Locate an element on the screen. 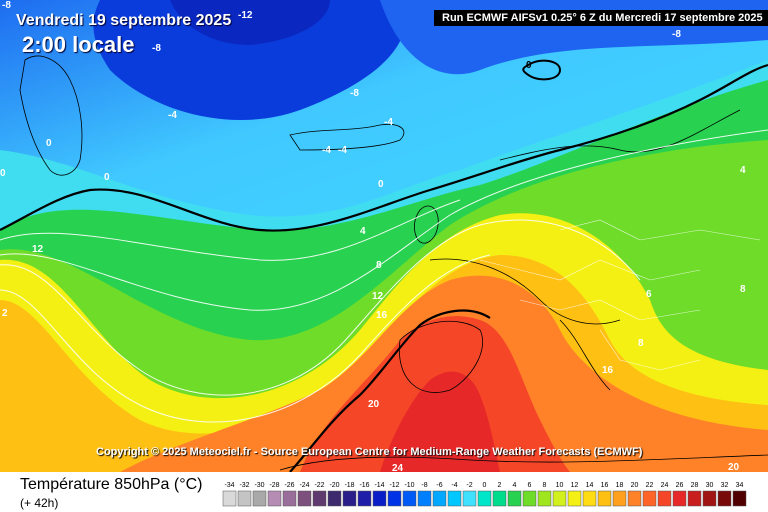 The width and height of the screenshot is (768, 512). scale-tick-label: 4 is located at coordinates (515, 485).